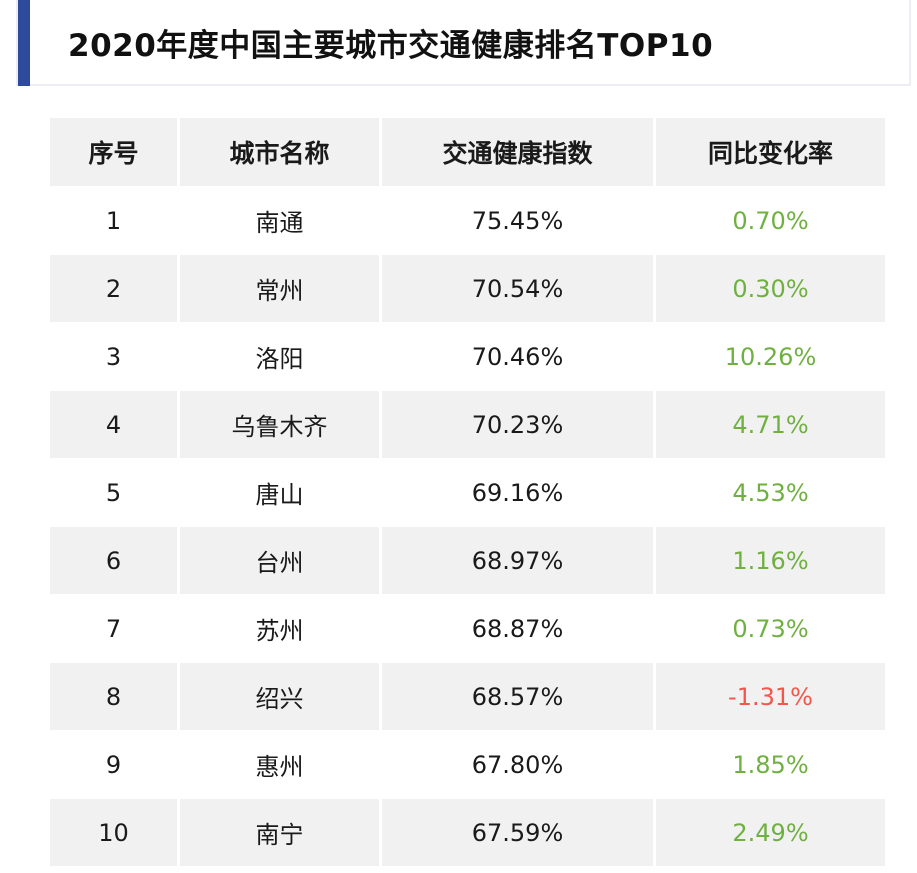  What do you see at coordinates (519, 221) in the screenshot?
I see `index-cell: 75.45%` at bounding box center [519, 221].